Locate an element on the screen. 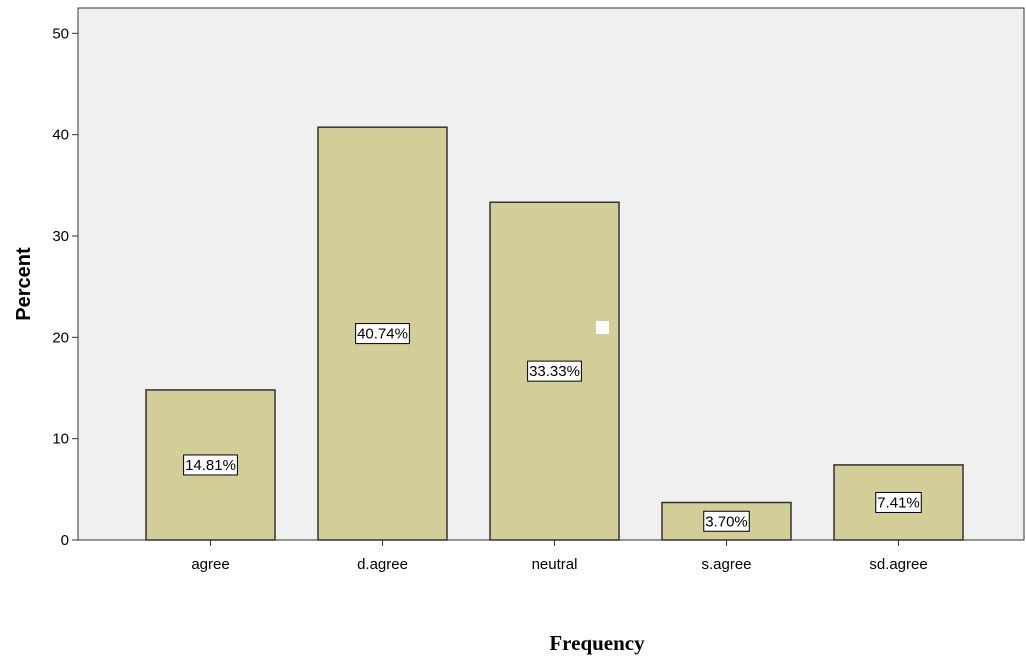 The image size is (1026, 661). legend-marker is located at coordinates (602, 327).